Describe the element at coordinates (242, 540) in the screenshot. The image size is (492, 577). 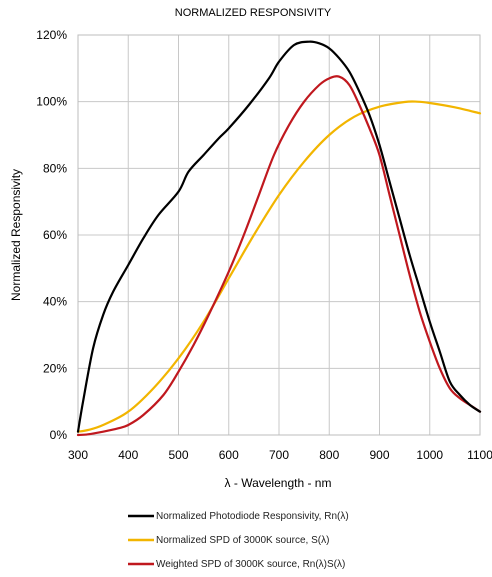
I see `legend-label-source-spd: Normalized SPD of 3000K source, S(λ)` at that location.